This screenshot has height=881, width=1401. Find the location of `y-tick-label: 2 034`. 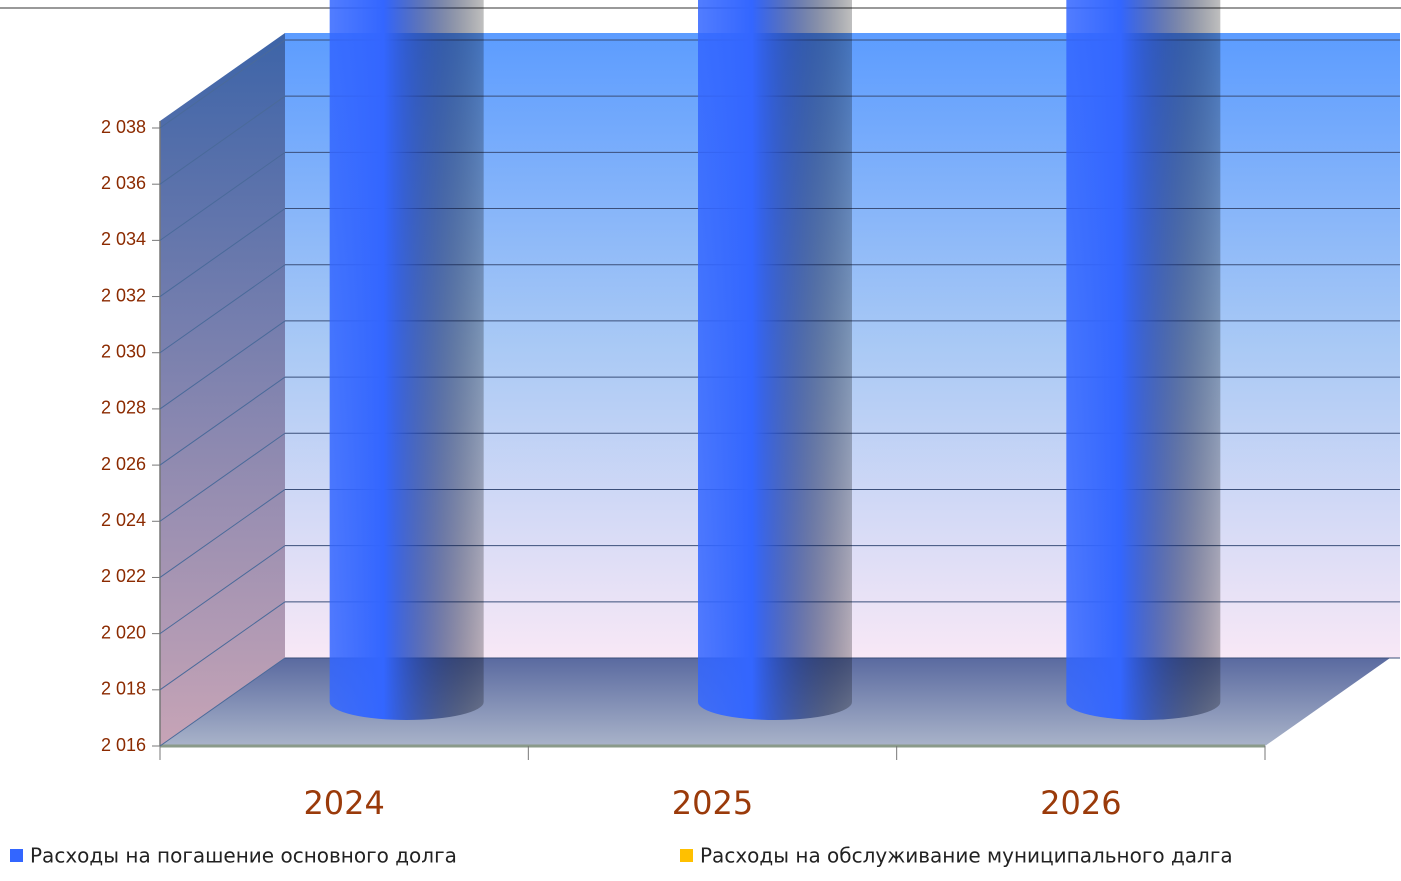

y-tick-label: 2 034 is located at coordinates (123, 239).